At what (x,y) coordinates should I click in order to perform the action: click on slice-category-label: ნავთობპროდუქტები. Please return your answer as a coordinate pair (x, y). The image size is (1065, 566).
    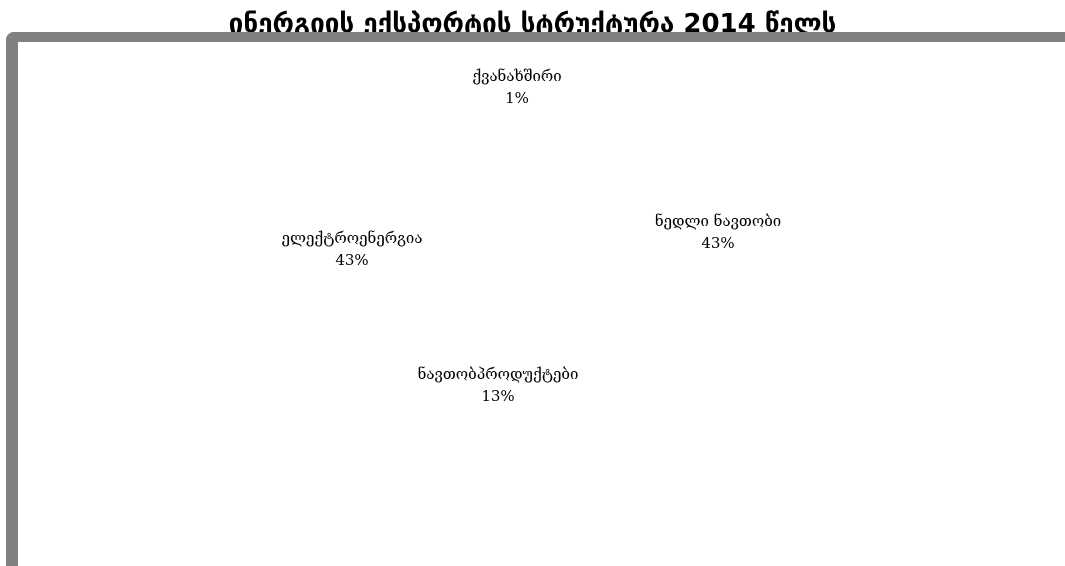
    Looking at the image, I should click on (498, 374).